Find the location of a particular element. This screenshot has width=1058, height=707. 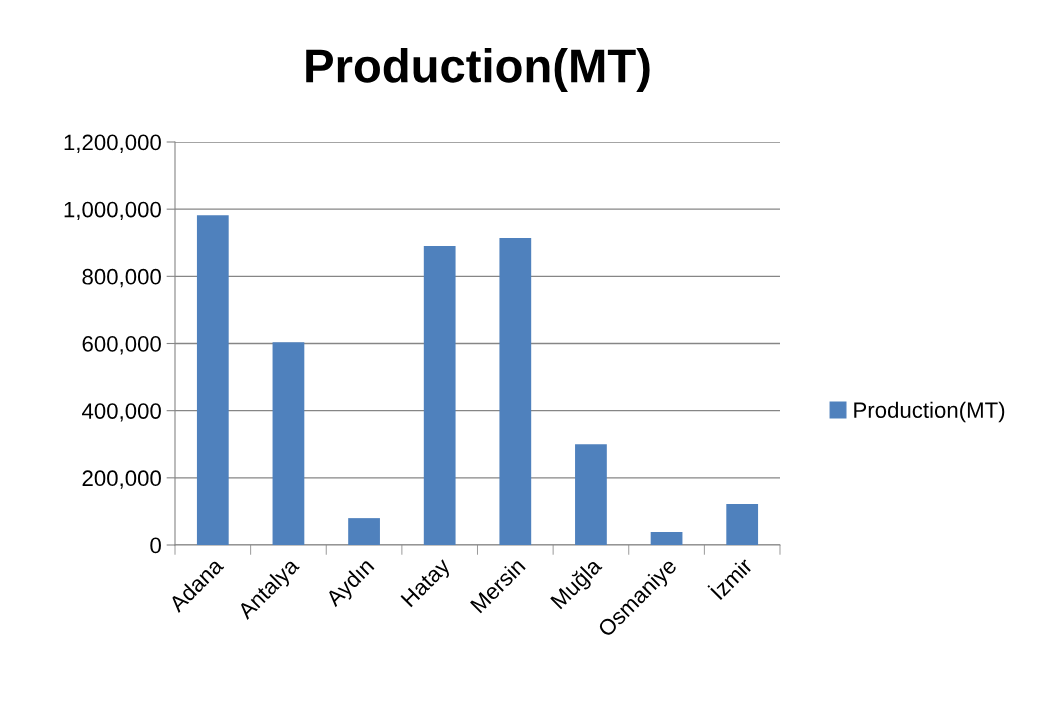

legend-label: Production(MT) is located at coordinates (929, 412).